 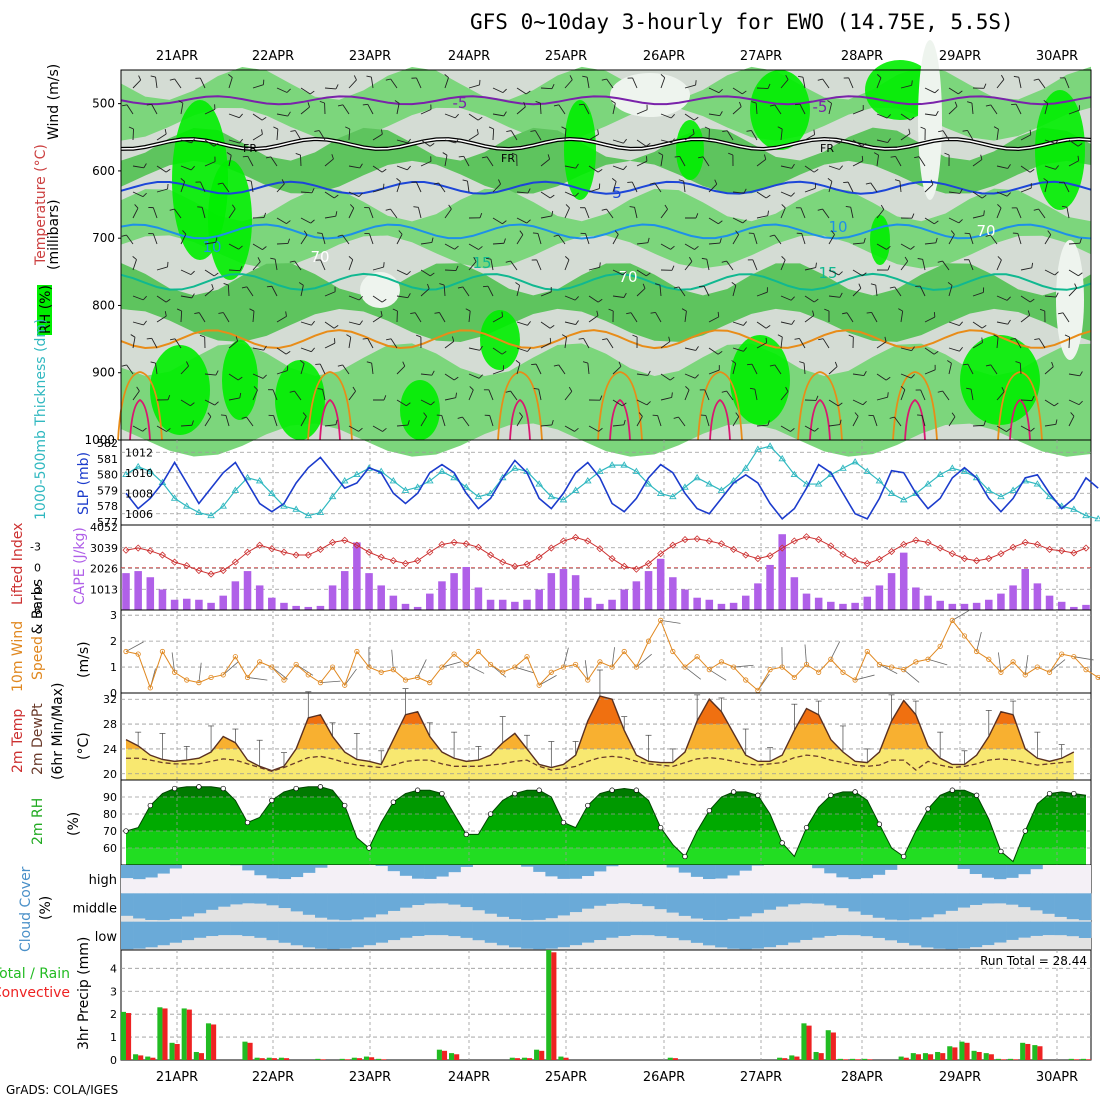 What do you see at coordinates (273, 1077) in the screenshot?
I see `date-label-bottom: 22APR` at bounding box center [273, 1077].